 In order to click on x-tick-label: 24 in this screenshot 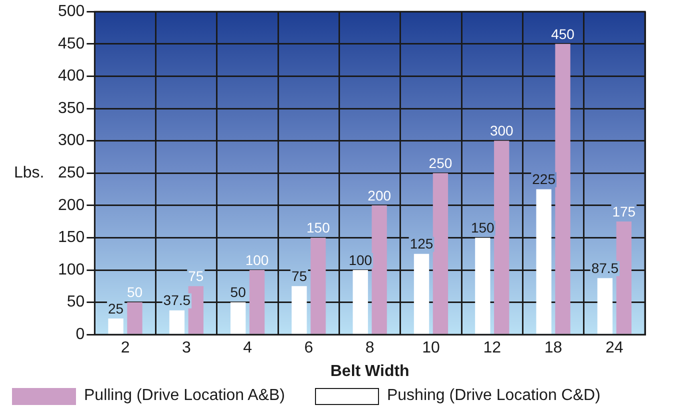, I will do `click(615, 348)`.